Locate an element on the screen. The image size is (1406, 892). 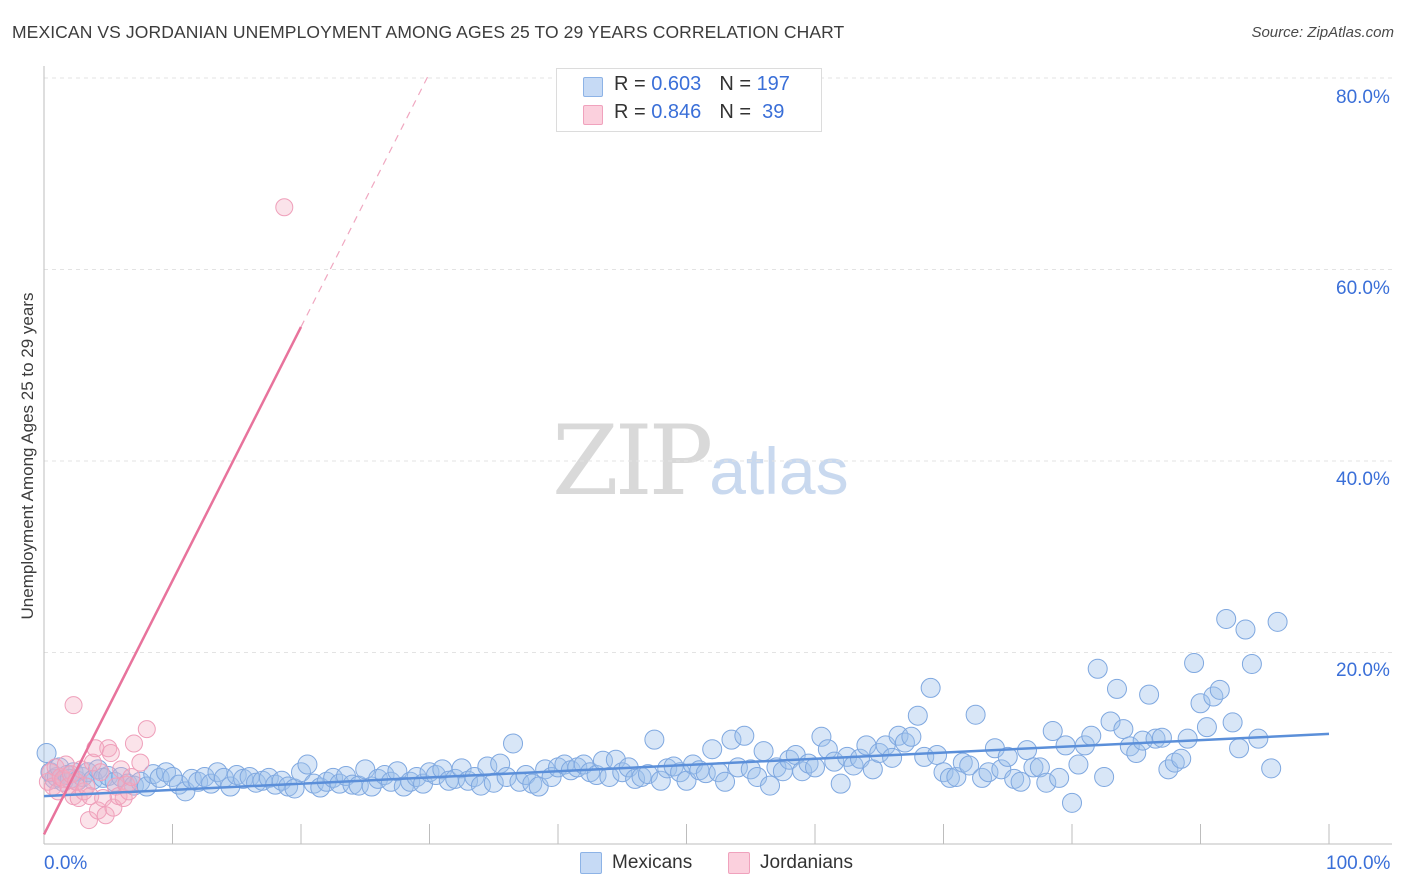
r-value-mexicans: 0.603 is located at coordinates (676, 84).